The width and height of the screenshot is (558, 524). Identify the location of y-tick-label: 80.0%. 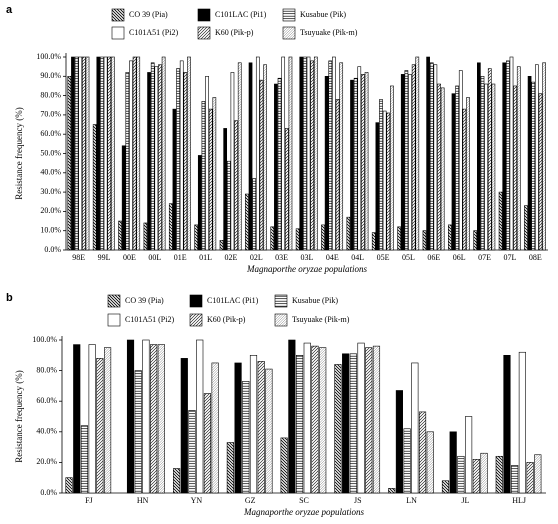
(50, 94).